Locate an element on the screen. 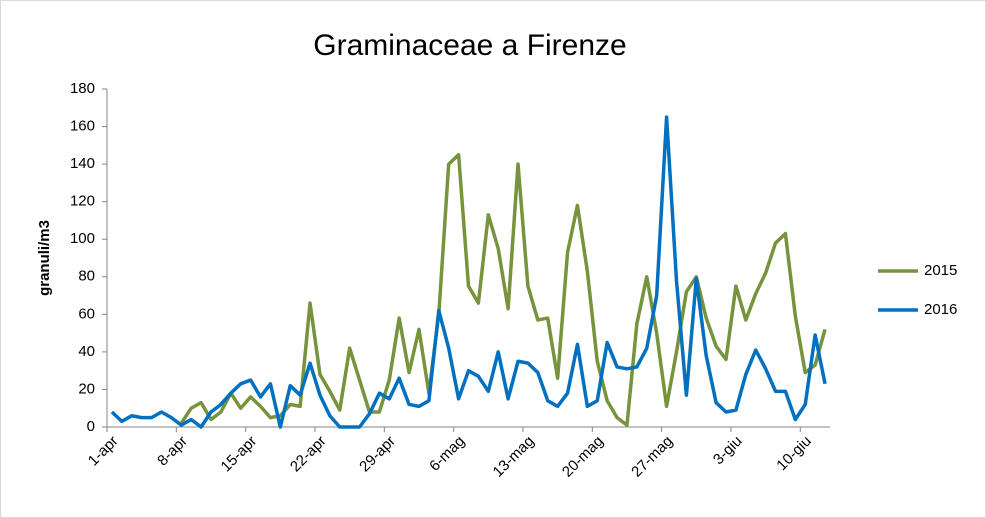  y-axis-label: granuli/m3 is located at coordinates (44, 258).